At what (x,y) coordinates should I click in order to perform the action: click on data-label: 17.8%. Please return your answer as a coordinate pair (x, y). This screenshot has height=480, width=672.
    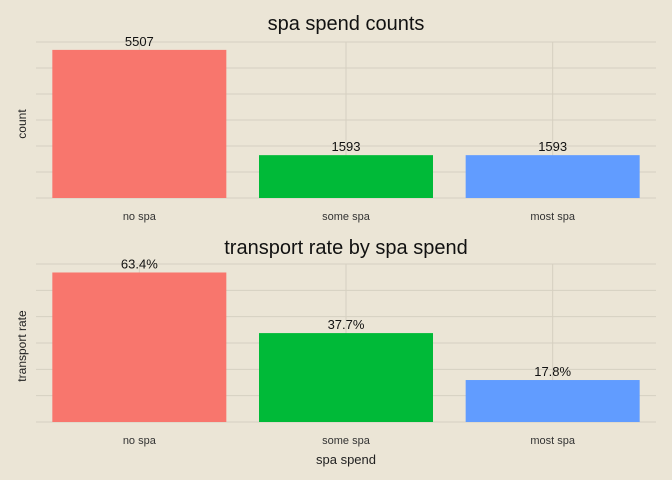
    Looking at the image, I should click on (552, 371).